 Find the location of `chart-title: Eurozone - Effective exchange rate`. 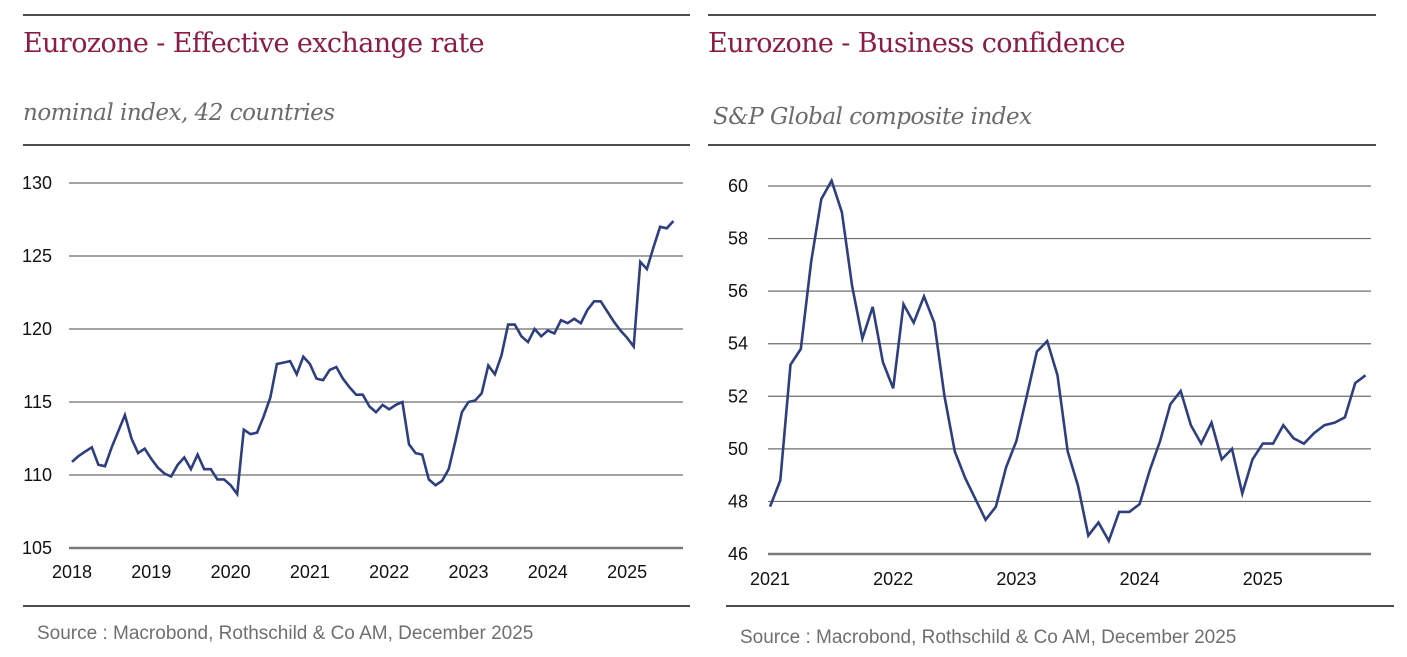

chart-title: Eurozone - Effective exchange rate is located at coordinates (254, 43).